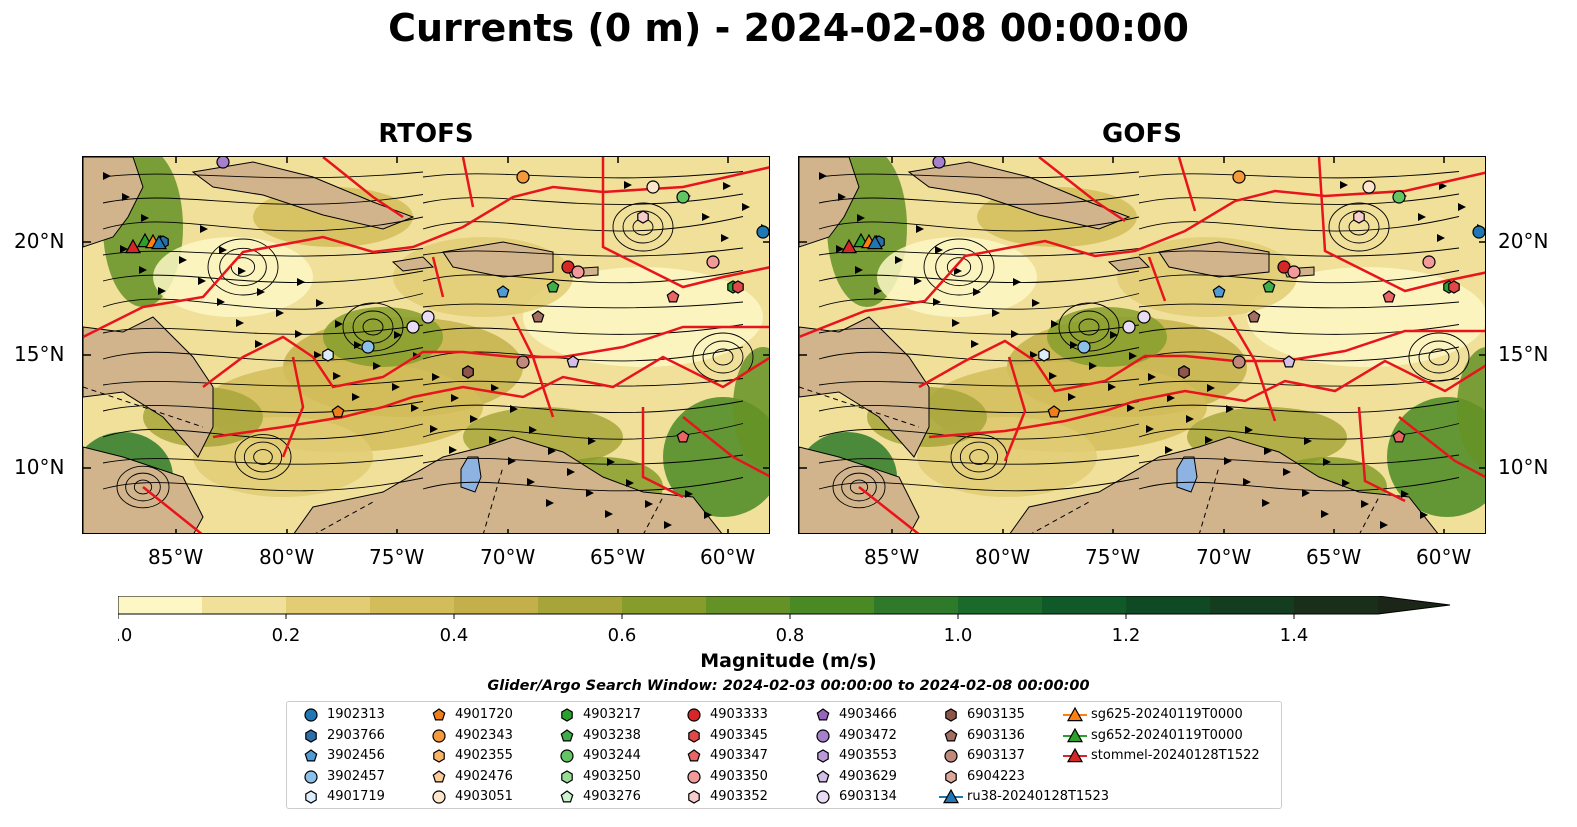 The width and height of the screenshot is (1577, 827). What do you see at coordinates (287, 557) in the screenshot?
I see `lon-label-left-1: 80°W` at bounding box center [287, 557].